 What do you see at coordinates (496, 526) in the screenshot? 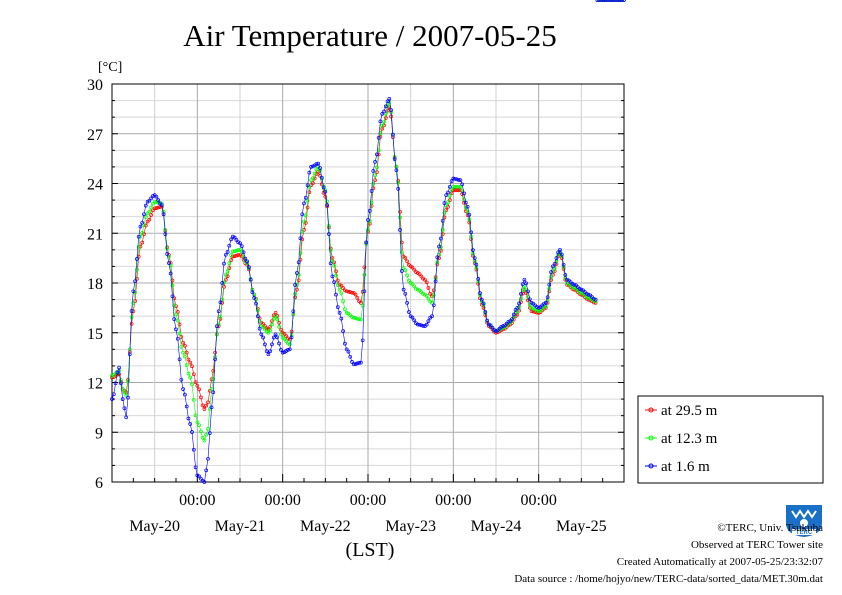
I see `day-label: May-24` at bounding box center [496, 526].